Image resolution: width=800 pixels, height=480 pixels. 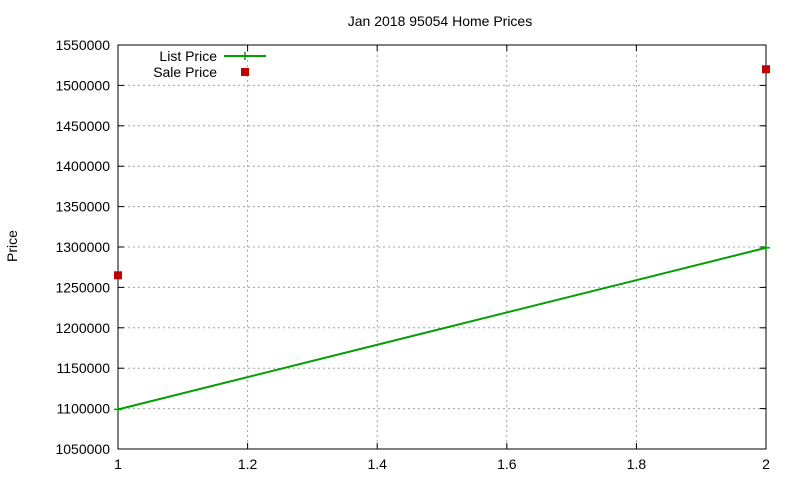 What do you see at coordinates (377, 464) in the screenshot?
I see `x-tick-label: 1.4` at bounding box center [377, 464].